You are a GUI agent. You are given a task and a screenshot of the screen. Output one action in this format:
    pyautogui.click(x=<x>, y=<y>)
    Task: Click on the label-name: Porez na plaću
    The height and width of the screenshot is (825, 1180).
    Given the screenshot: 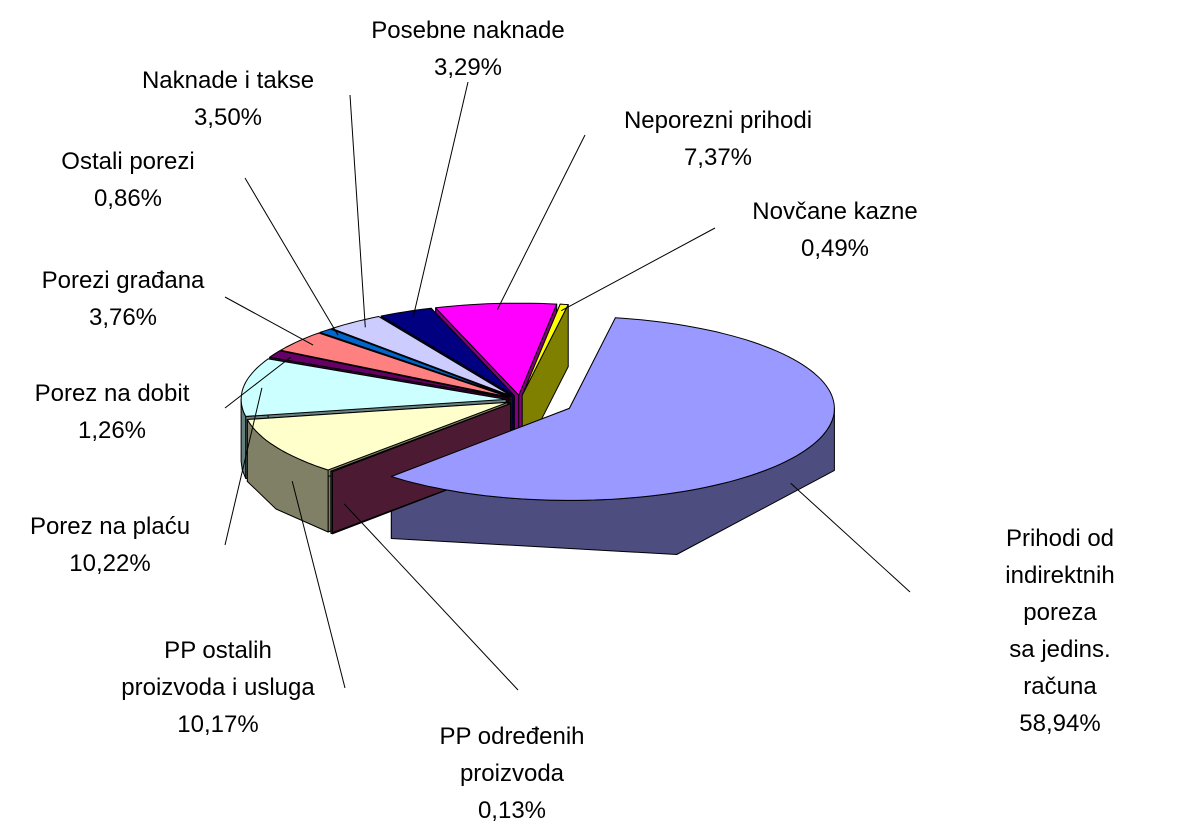 What is the action you would take?
    pyautogui.click(x=110, y=526)
    